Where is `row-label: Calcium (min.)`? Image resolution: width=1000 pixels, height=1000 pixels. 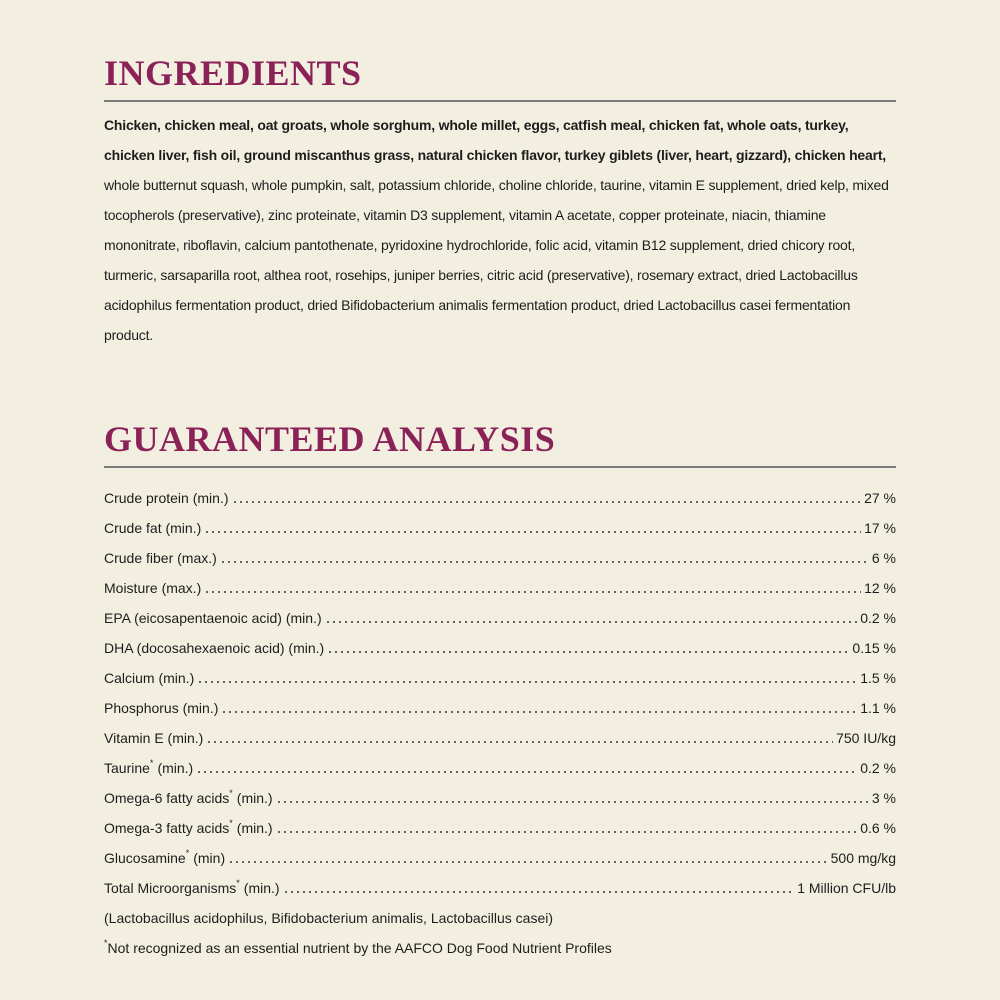 row-label: Calcium (min.) is located at coordinates (149, 678).